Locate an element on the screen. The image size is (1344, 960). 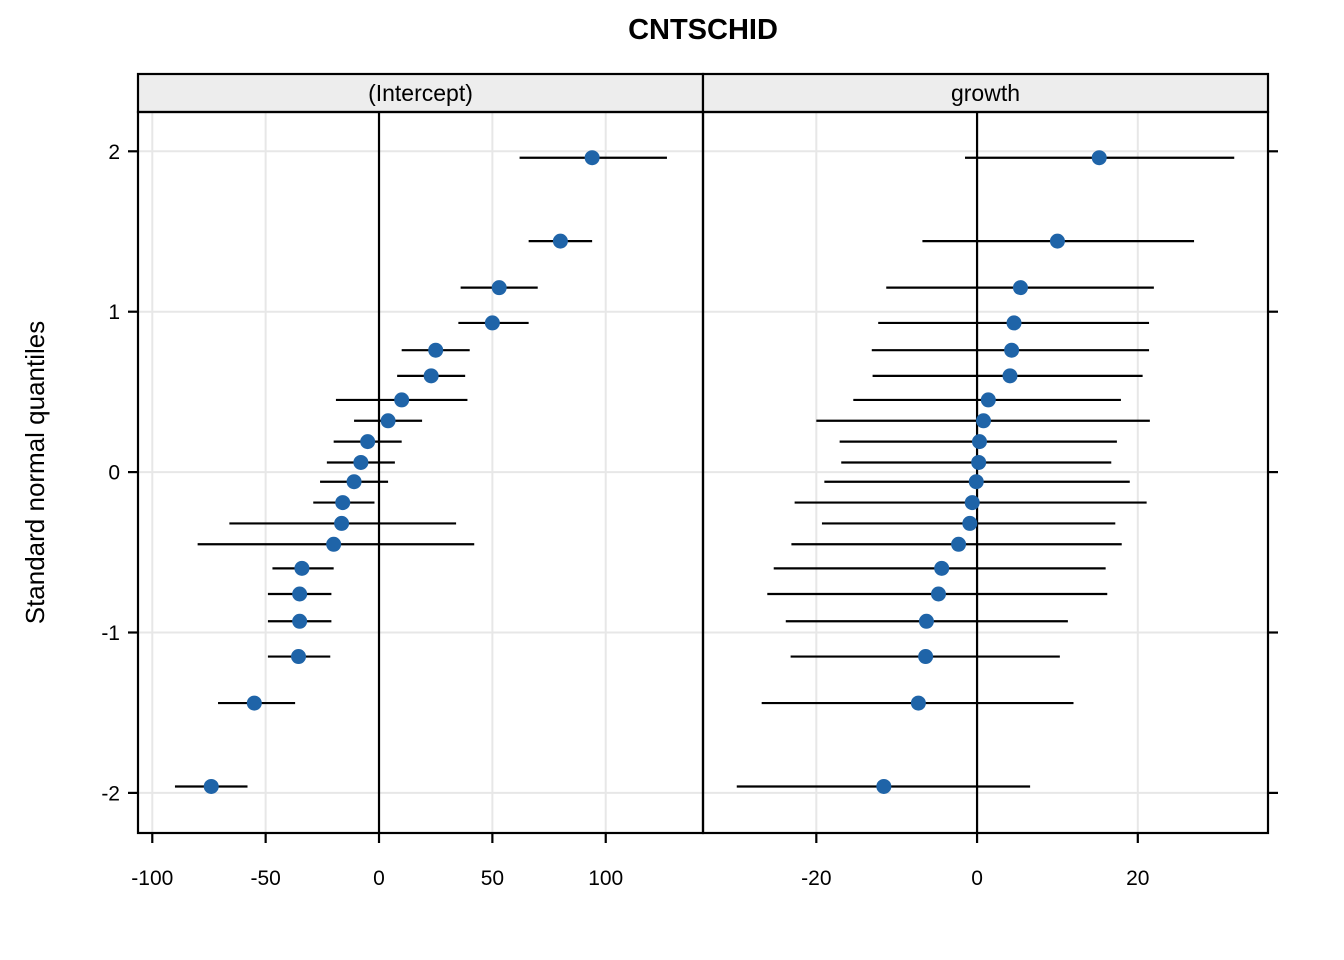
y-tick-label: 1 is located at coordinates (114, 312).